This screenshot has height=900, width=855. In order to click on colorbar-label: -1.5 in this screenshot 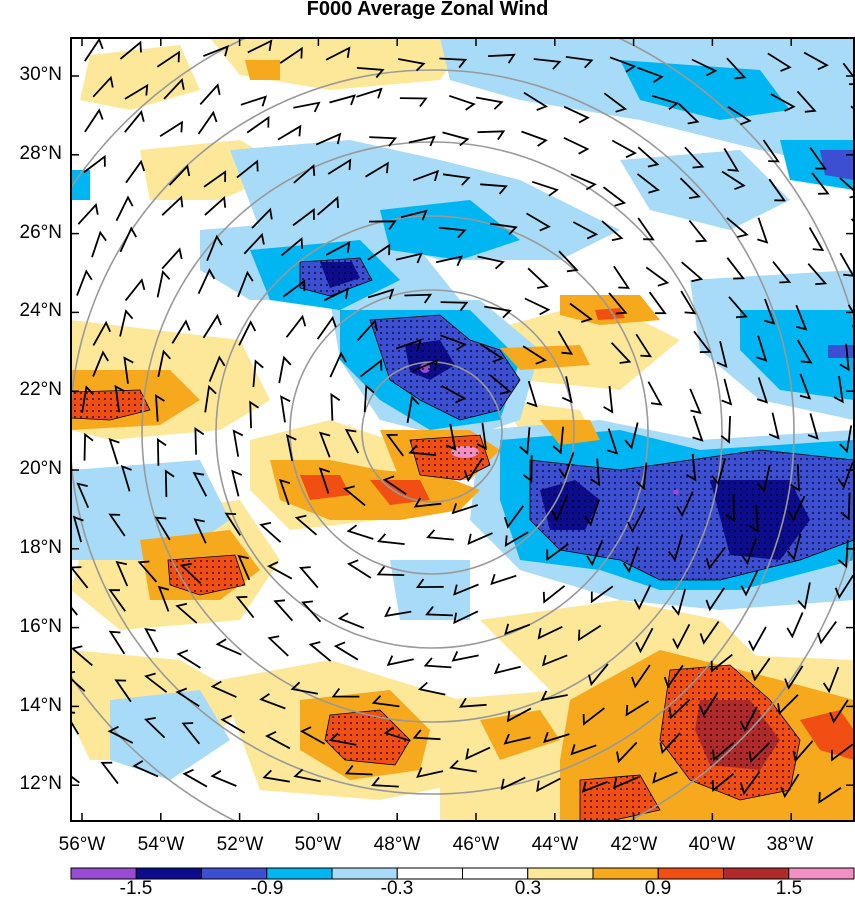, I will do `click(136, 888)`.